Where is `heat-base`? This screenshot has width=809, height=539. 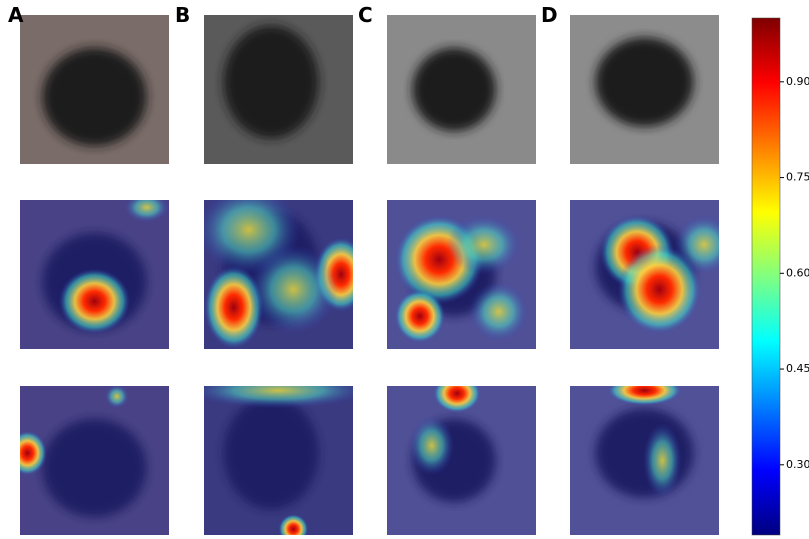 heat-base is located at coordinates (278, 460).